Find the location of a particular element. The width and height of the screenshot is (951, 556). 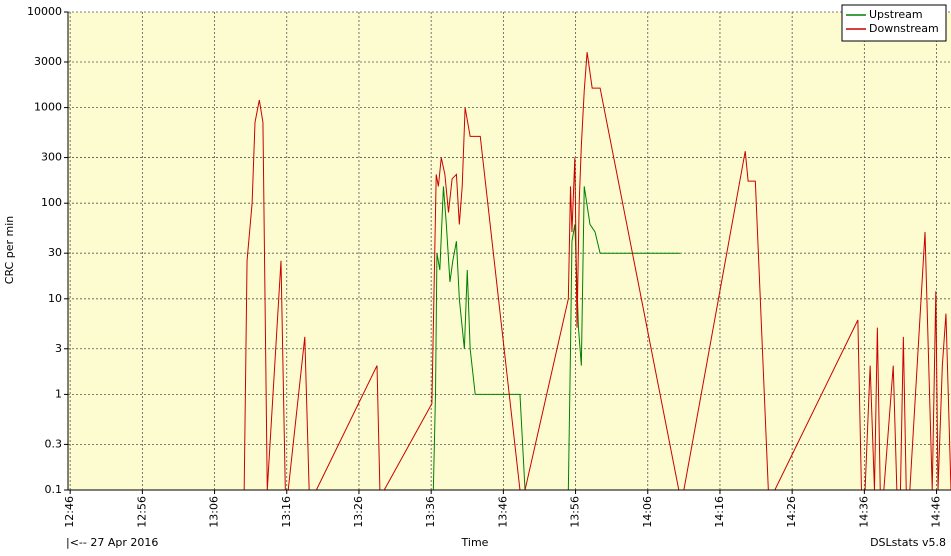

y-tick-label: 3000 is located at coordinates (48, 61).